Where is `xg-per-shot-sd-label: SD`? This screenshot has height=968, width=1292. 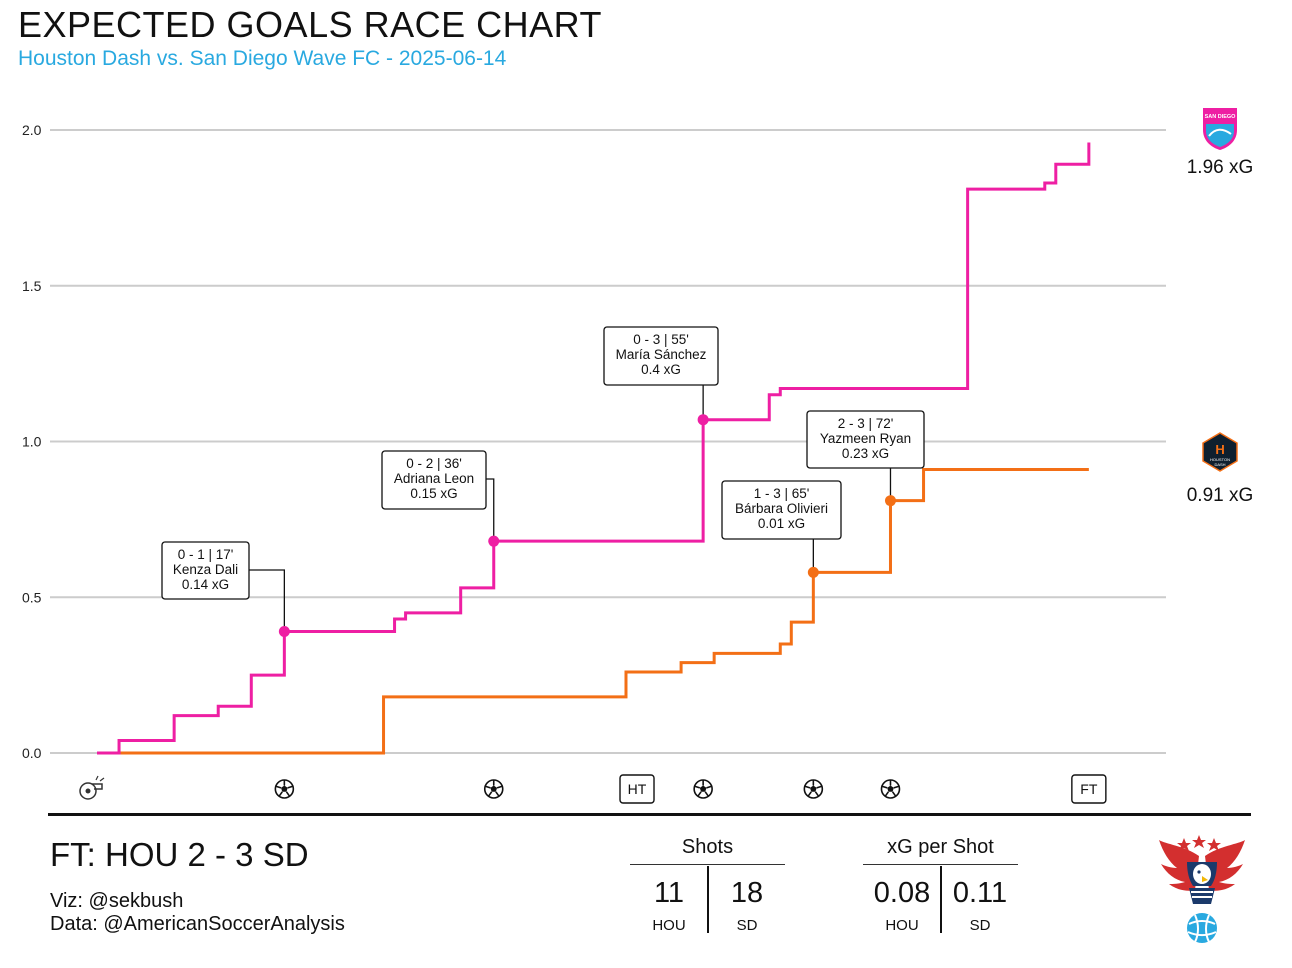
xg-per-shot-sd-label: SD is located at coordinates (980, 925).